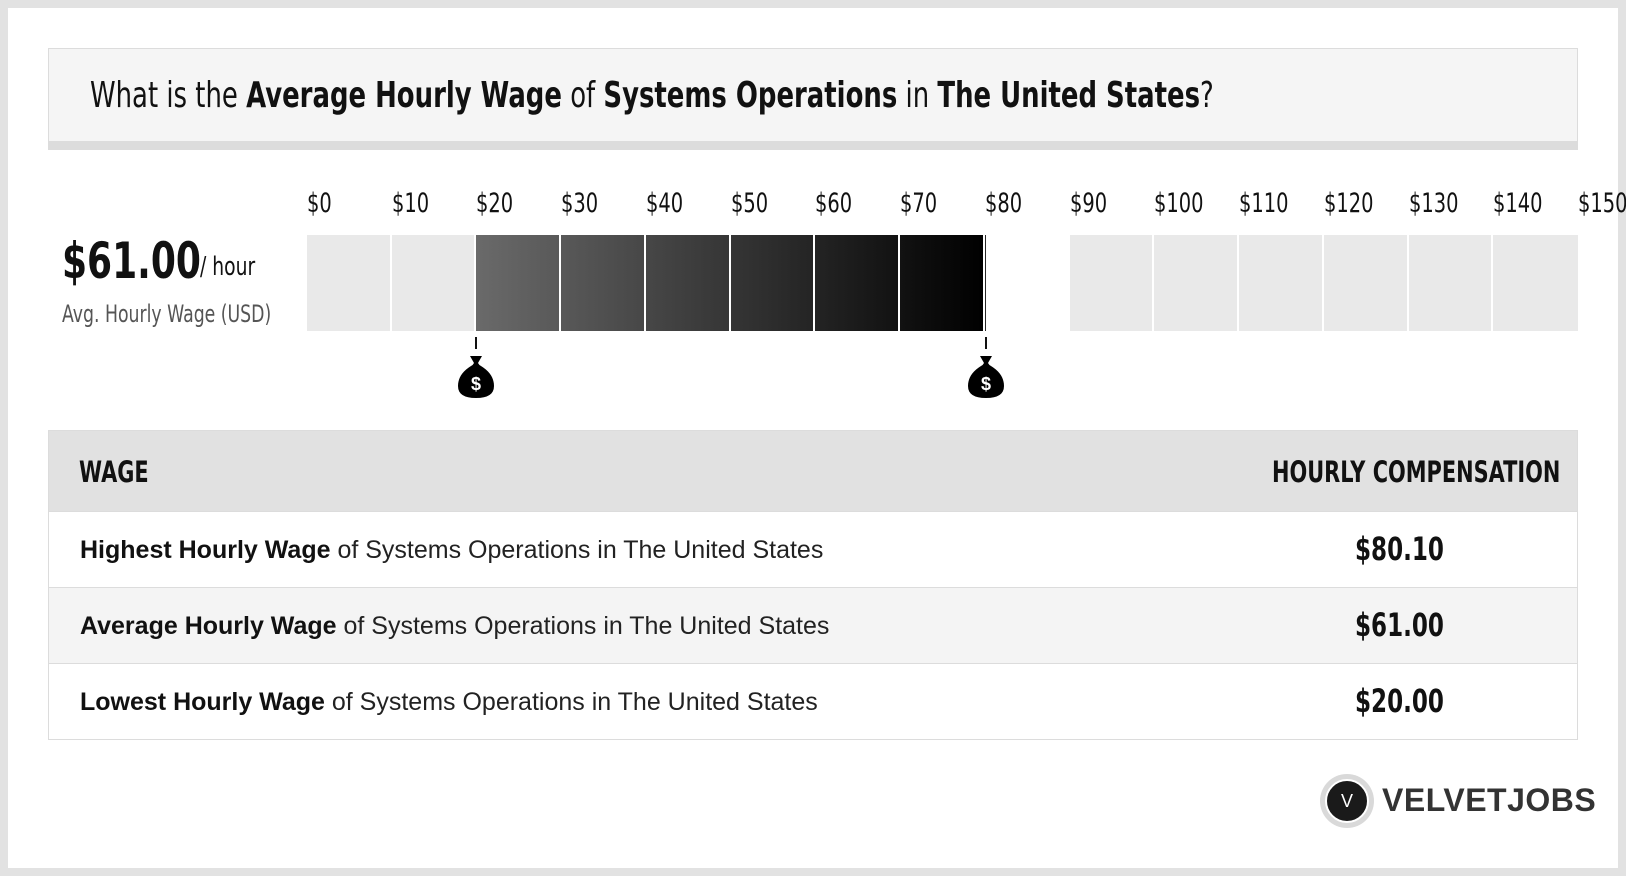  What do you see at coordinates (1399, 625) in the screenshot?
I see `row-value: $61.00` at bounding box center [1399, 625].